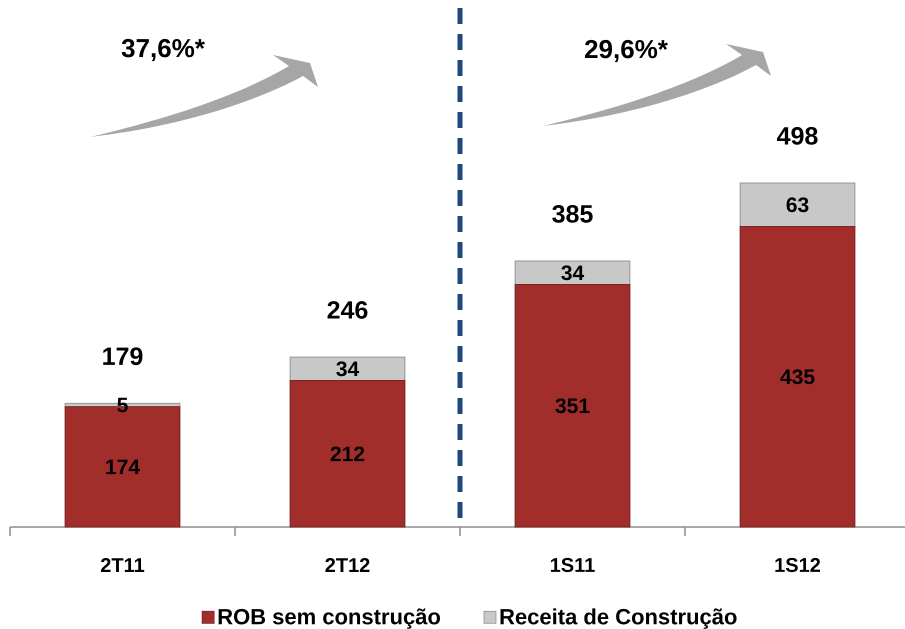  I want to click on data-label: 174, so click(123, 467).